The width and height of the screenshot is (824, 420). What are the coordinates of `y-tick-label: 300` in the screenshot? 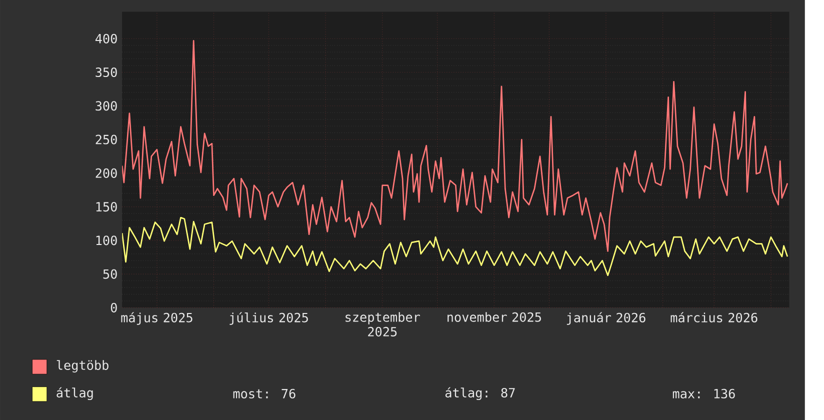 It's located at (106, 106).